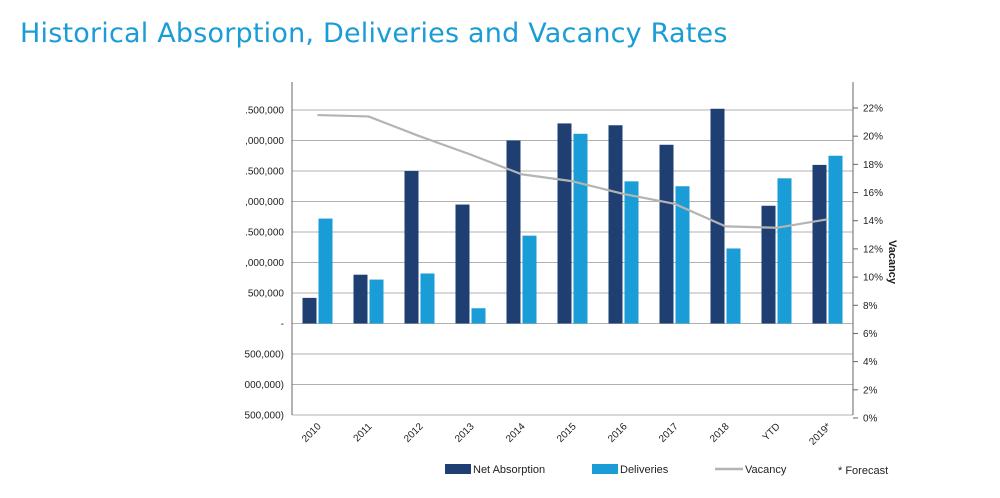  Describe the element at coordinates (873, 109) in the screenshot. I see `y-right-tick-label: 22%` at that location.